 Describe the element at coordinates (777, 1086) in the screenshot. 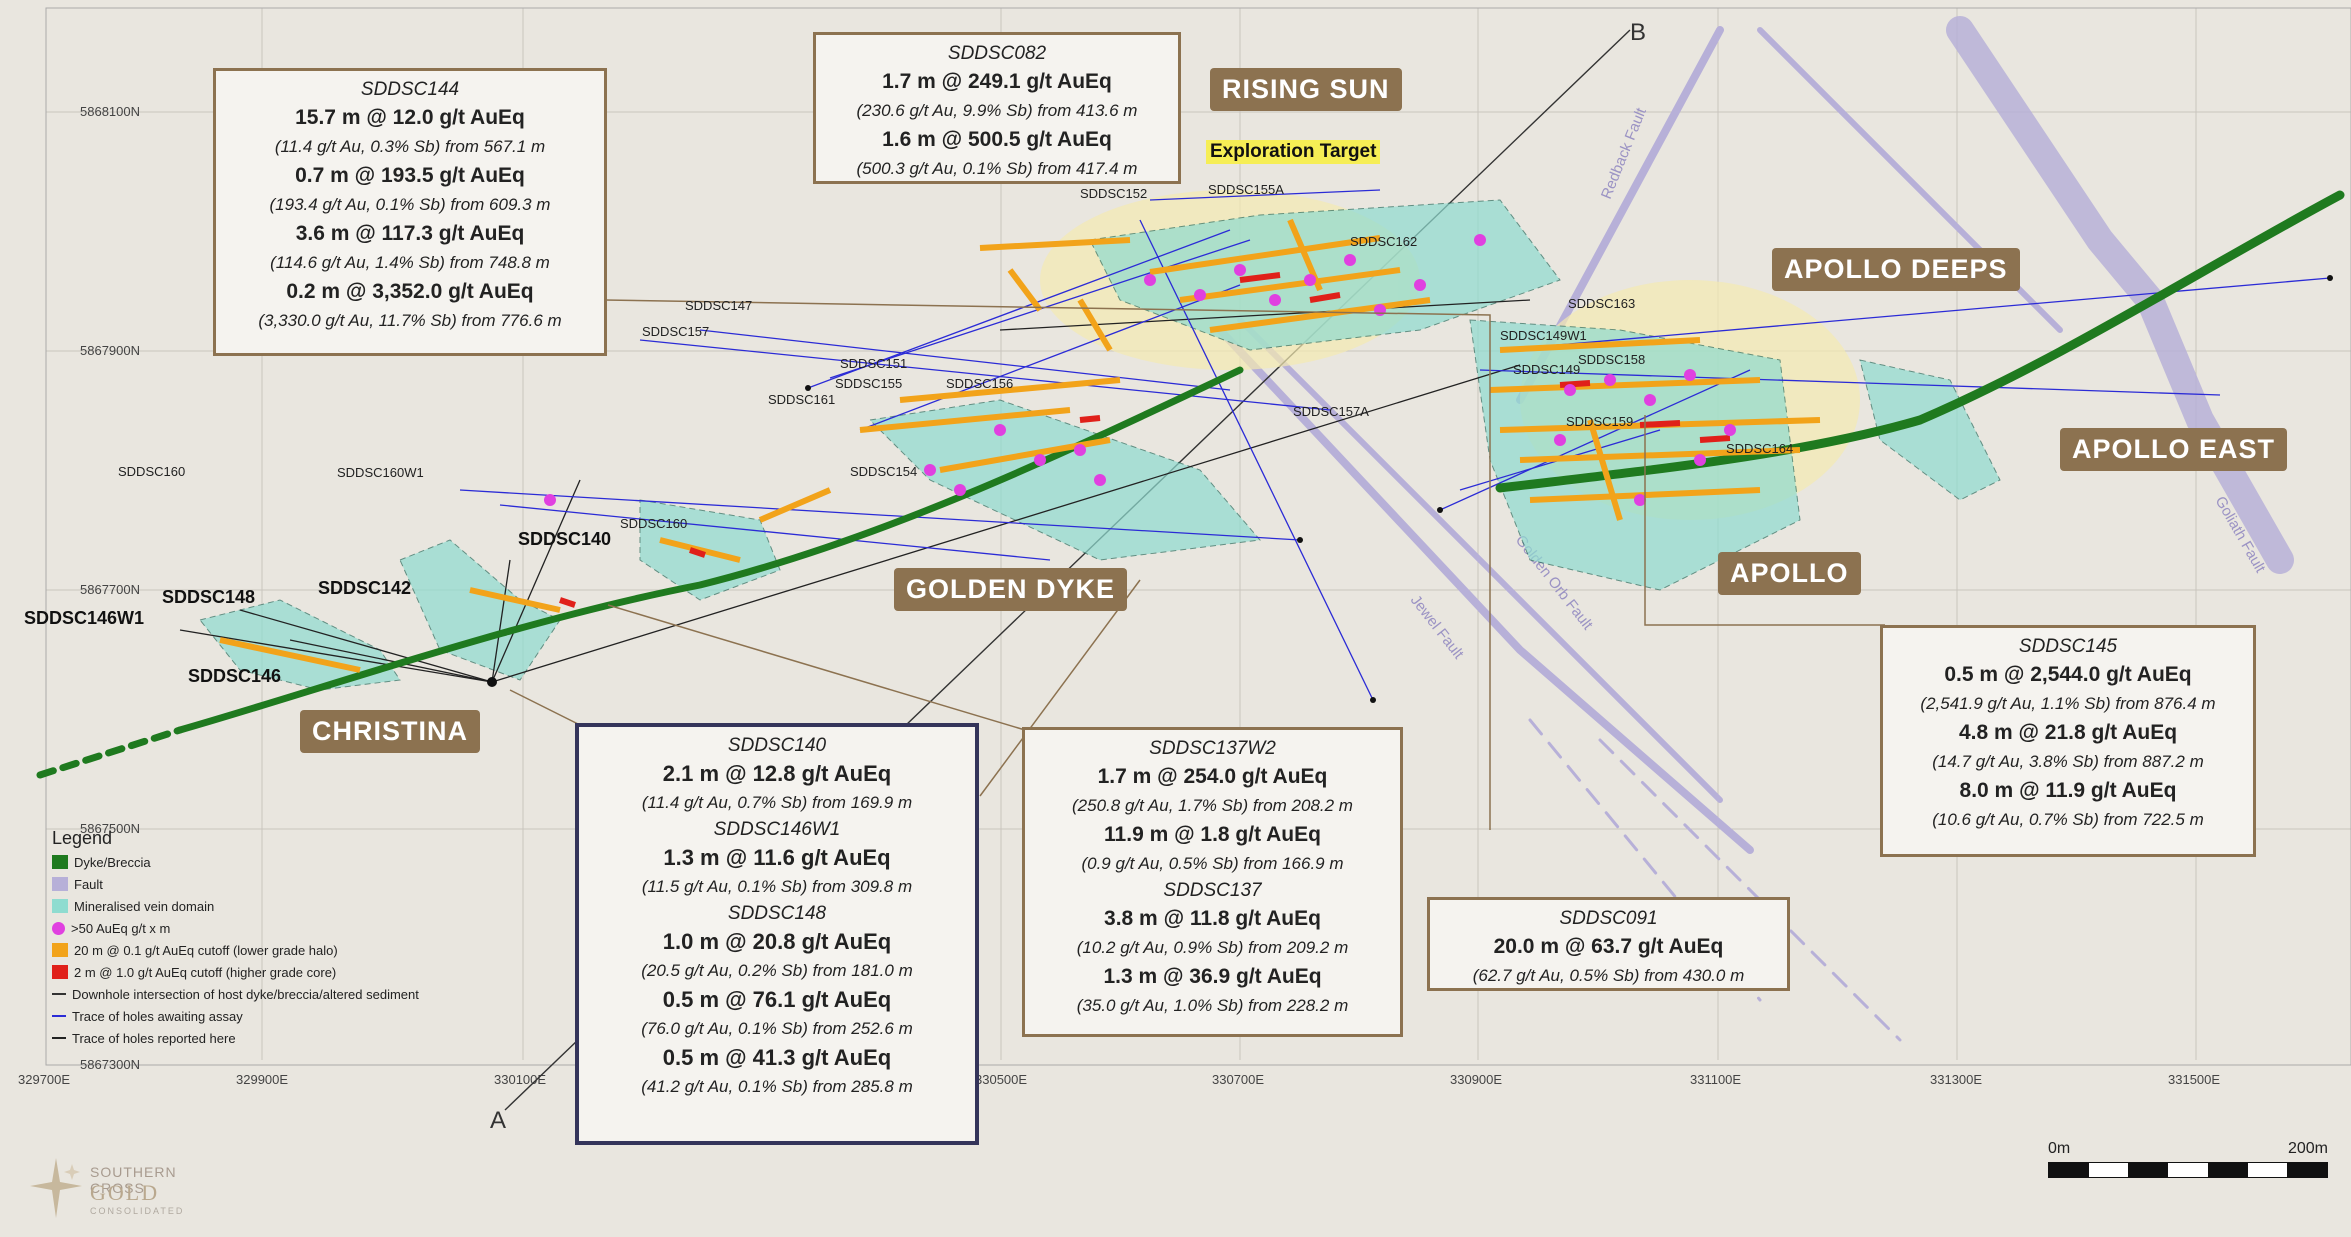

I see `intercept-sub: (41.2 g/t Au, 0.1% Sb) from 285.8 m` at that location.